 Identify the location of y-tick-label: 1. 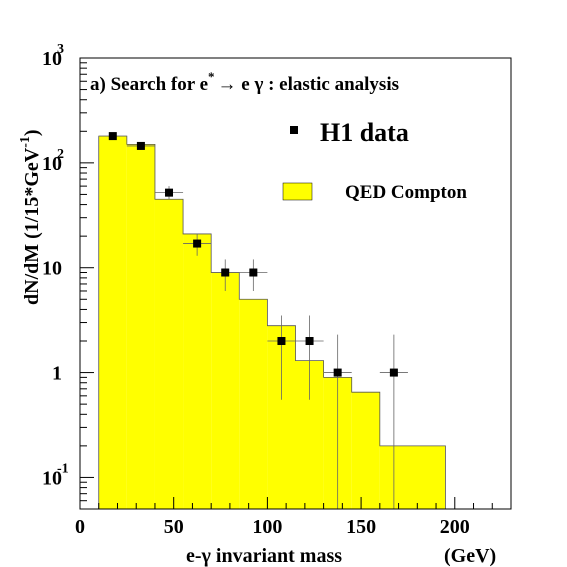
(57, 374).